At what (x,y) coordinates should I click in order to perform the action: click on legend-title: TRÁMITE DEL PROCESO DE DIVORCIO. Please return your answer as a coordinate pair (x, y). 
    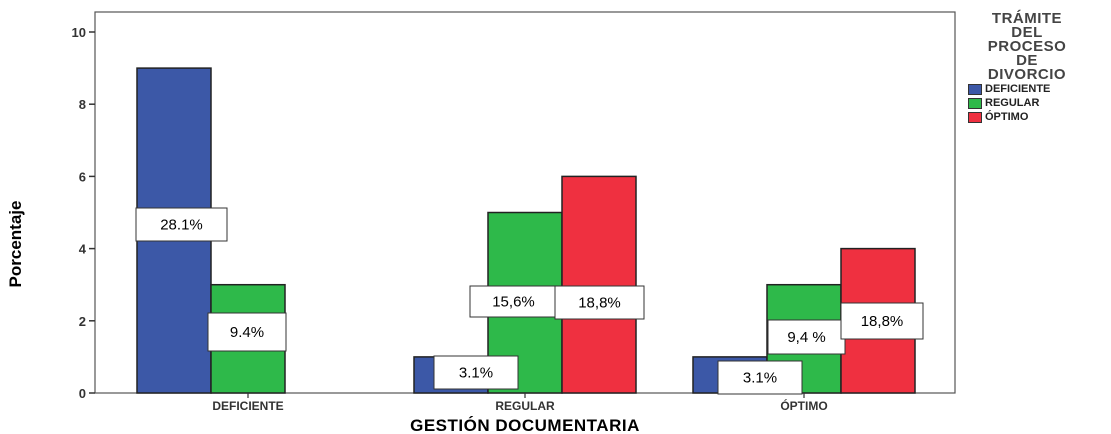
    Looking at the image, I should click on (1027, 46).